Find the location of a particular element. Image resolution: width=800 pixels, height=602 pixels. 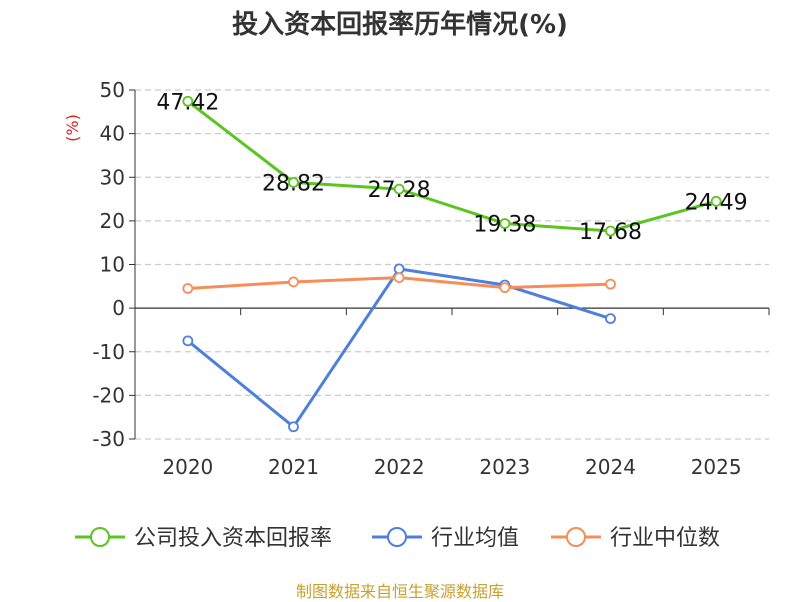

y-tick-label: -20 is located at coordinates (108, 395).